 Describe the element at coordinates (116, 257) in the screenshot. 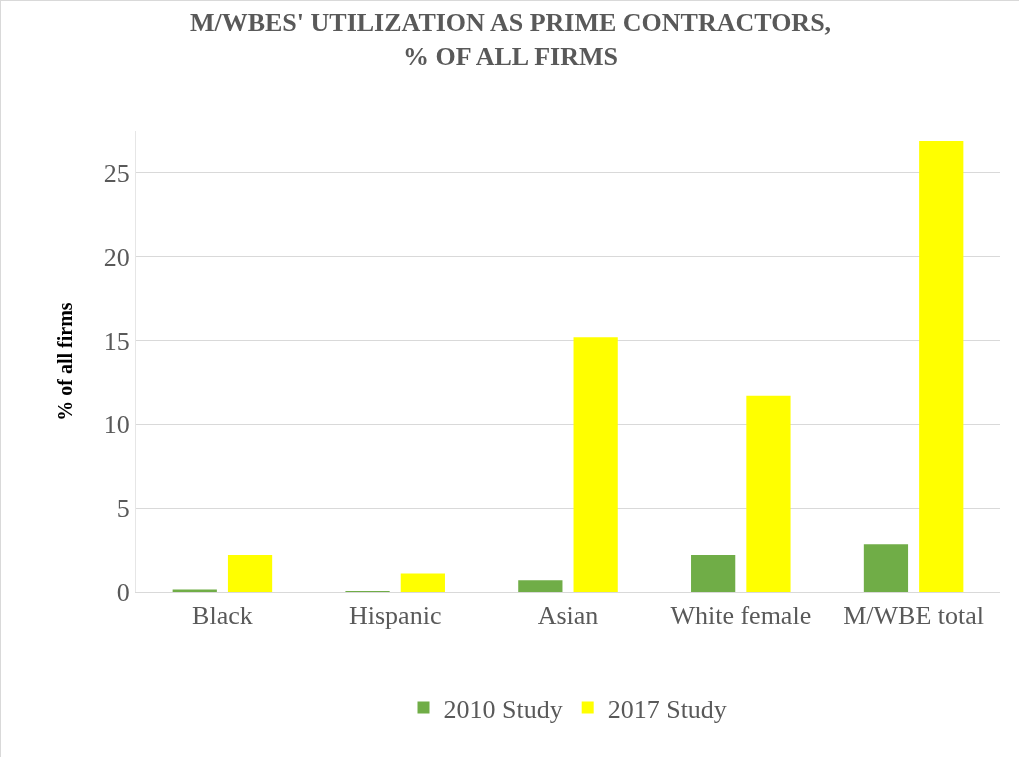

I see `y-tick-label: 20` at that location.